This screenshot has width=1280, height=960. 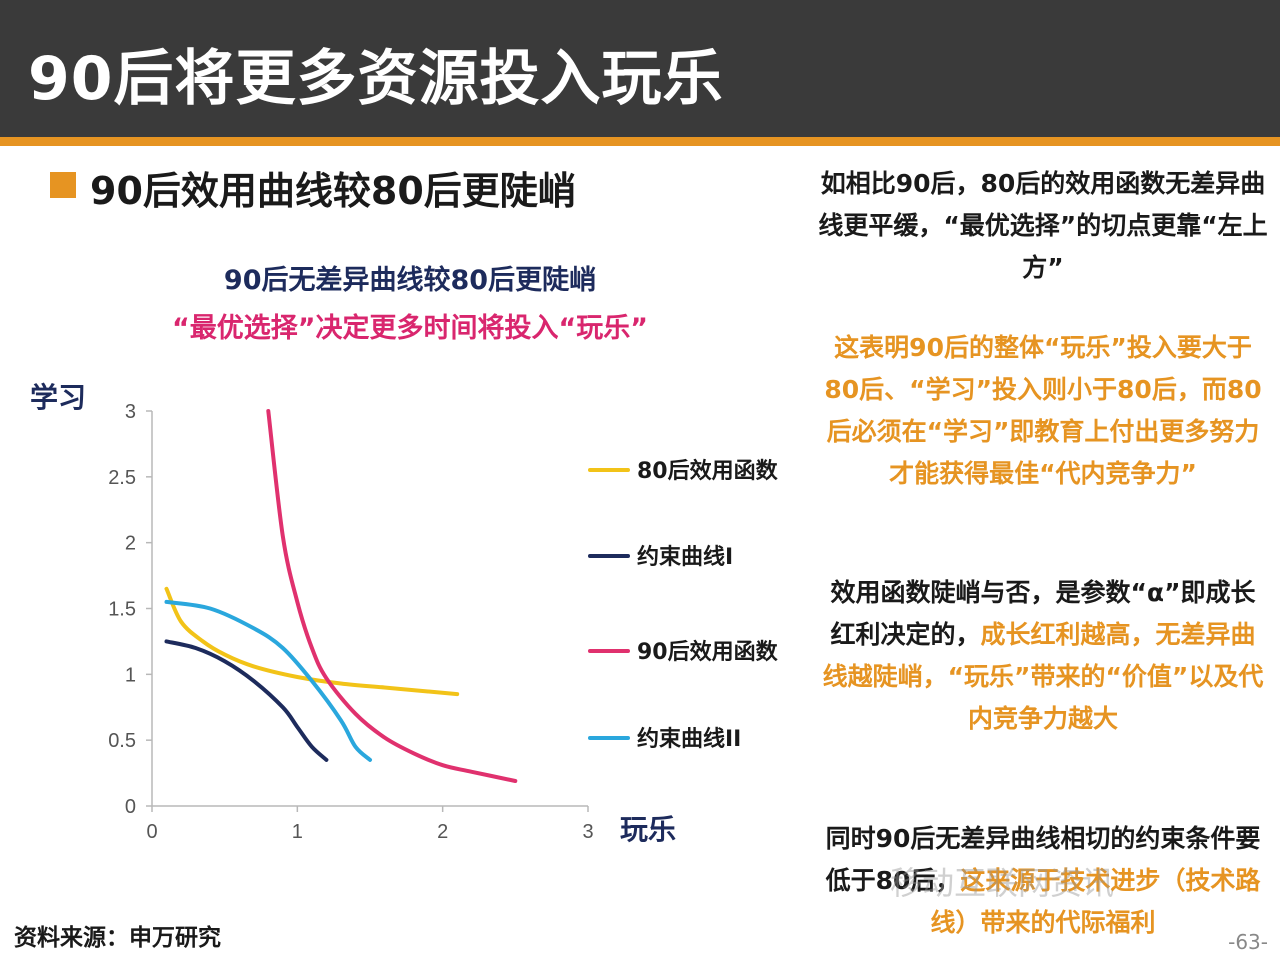 I want to click on paragraph-3-highlight: 成长红利越高，无差异曲线越陡峭，“玩乐”带来的“价值”以及代内竞争力越大, so click(x=1043, y=676).